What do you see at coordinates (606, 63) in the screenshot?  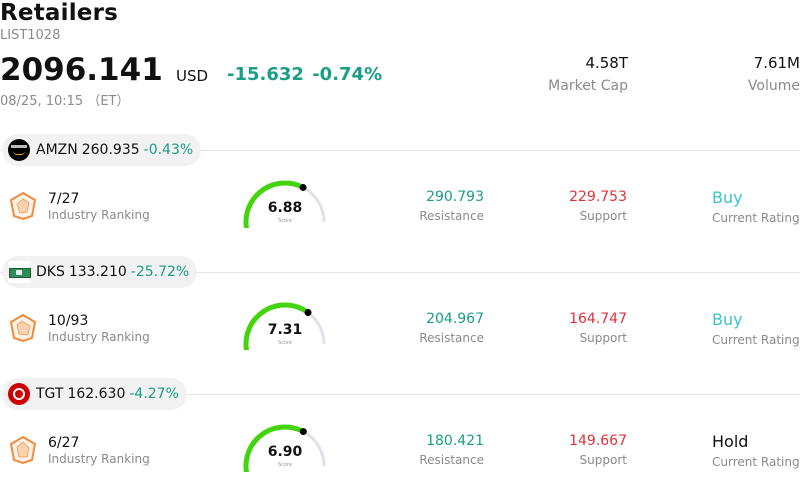 I see `market-cap-value: 4.58T` at bounding box center [606, 63].